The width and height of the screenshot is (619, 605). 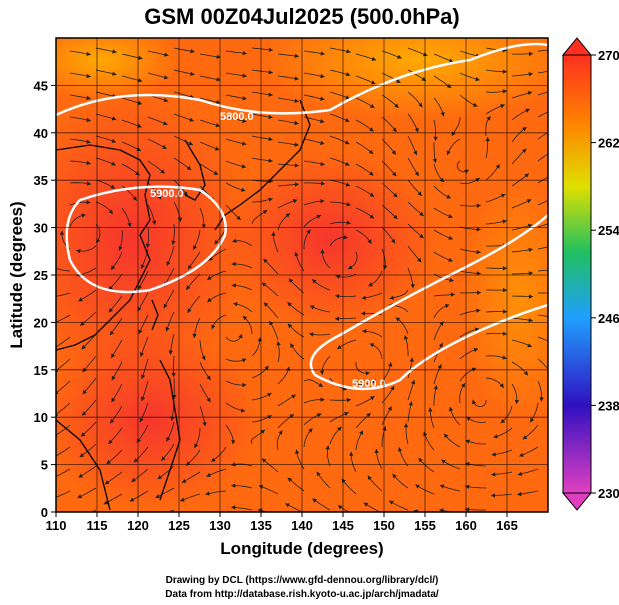 I want to click on x-axis-label: Longitude (degrees), so click(x=301, y=548).